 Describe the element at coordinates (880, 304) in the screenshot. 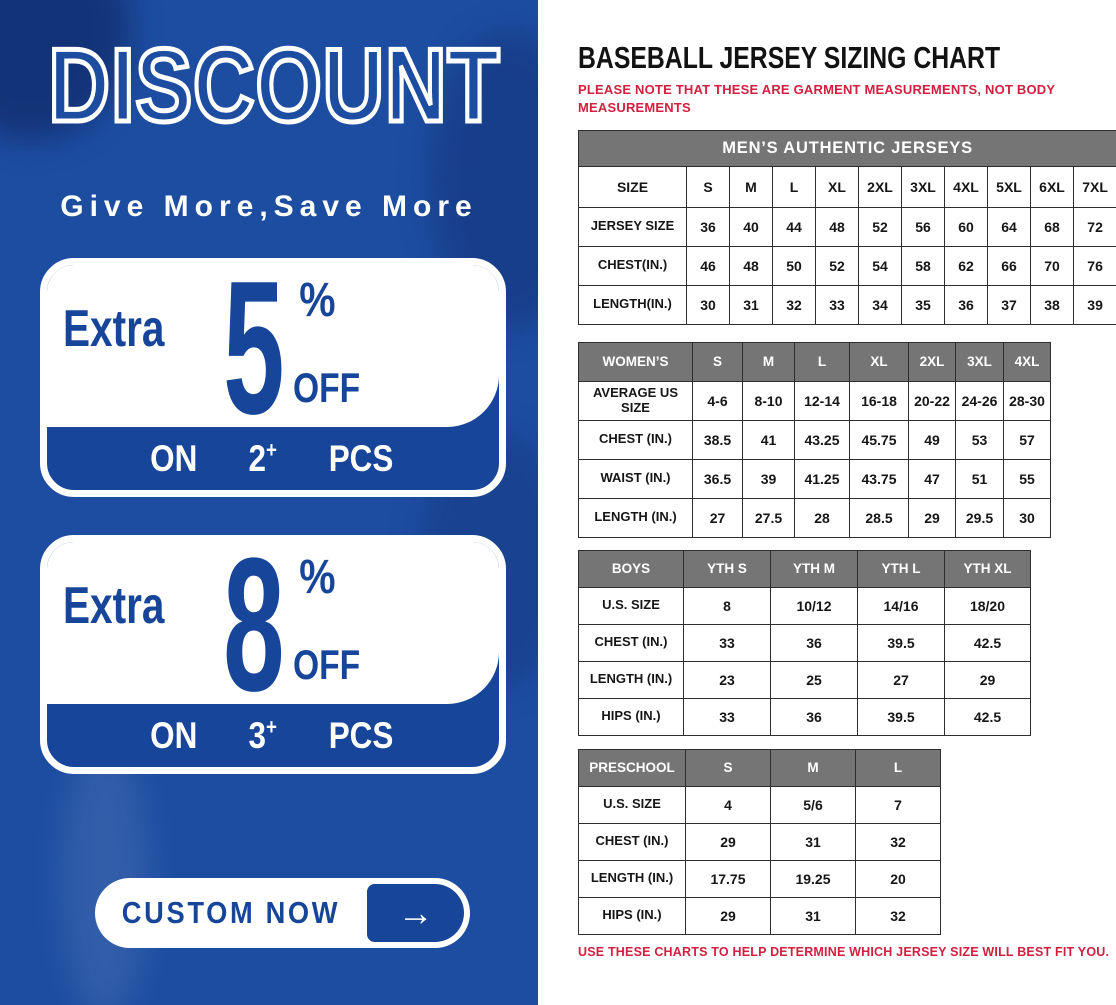

I see `size-value: 34` at that location.